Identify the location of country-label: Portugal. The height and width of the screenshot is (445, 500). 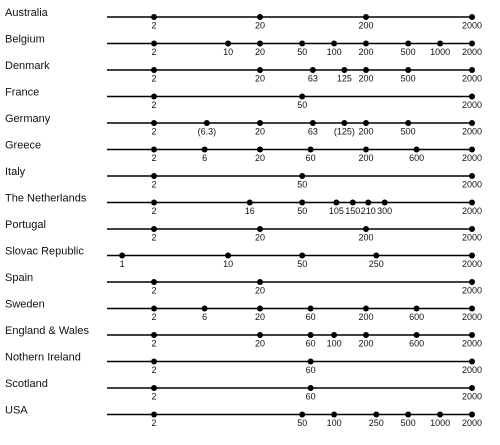
(25, 225).